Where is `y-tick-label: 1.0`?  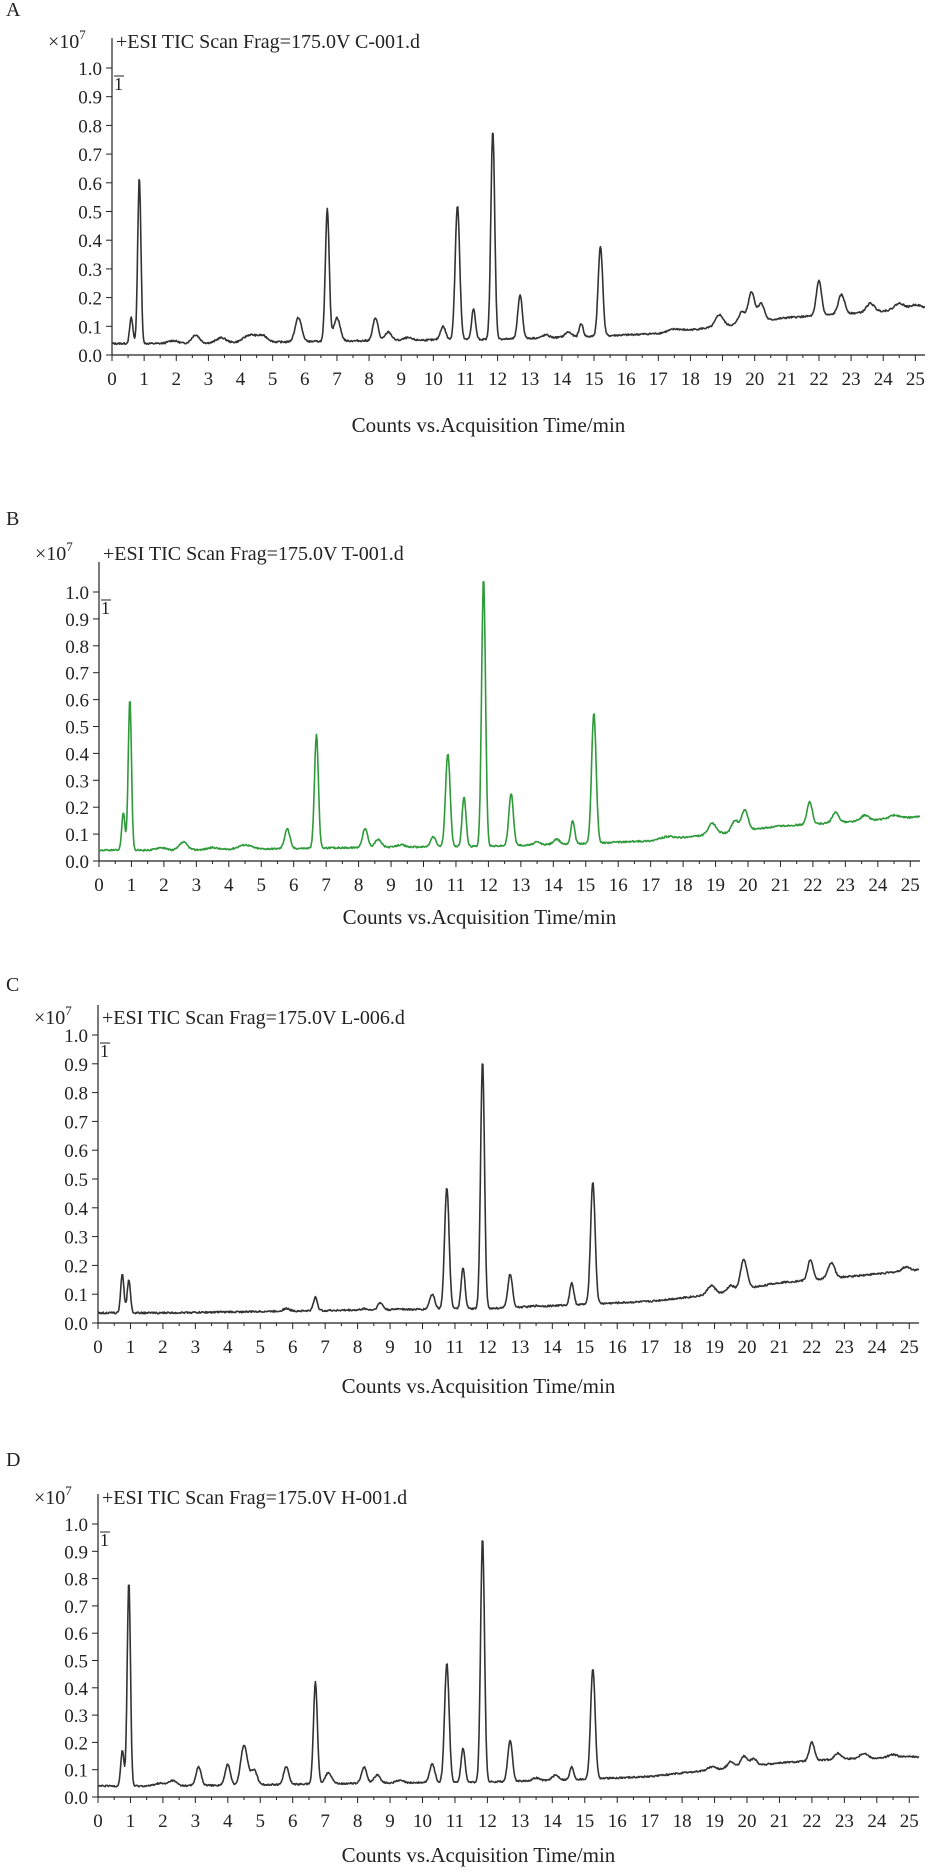
y-tick-label: 1.0 is located at coordinates (77, 593).